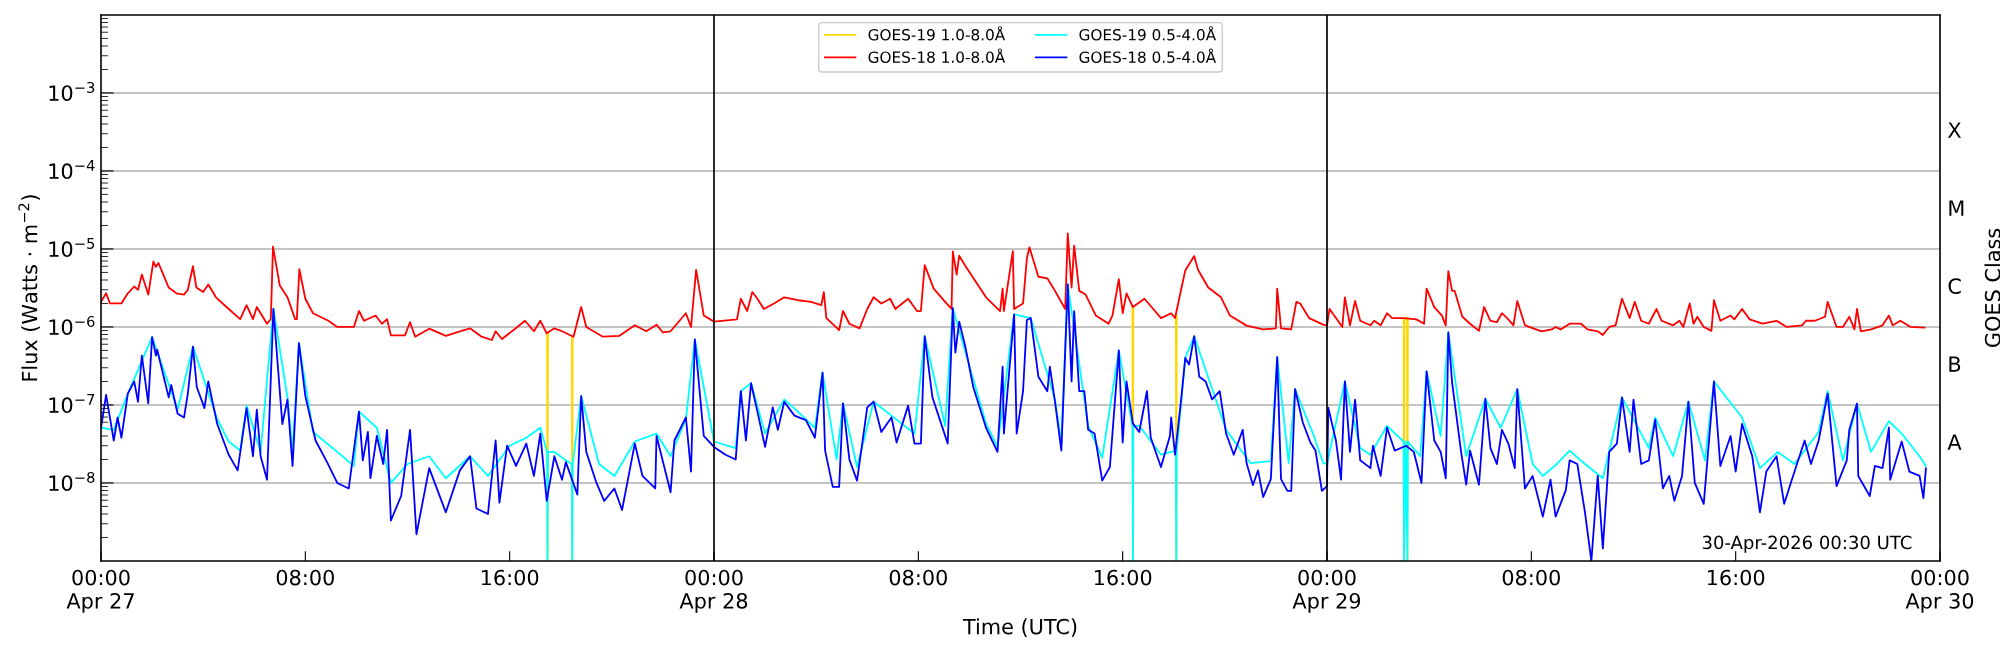 The image size is (2000, 650). What do you see at coordinates (713, 591) in the screenshot?
I see `x-tick-label: 00:00 Apr 28` at bounding box center [713, 591].